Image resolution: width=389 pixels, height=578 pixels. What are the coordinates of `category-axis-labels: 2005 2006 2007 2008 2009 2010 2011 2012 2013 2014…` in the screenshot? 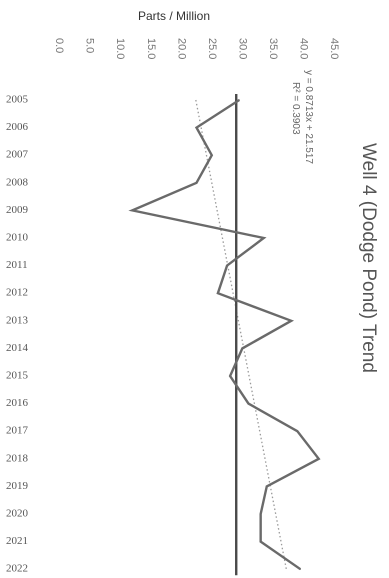 It's located at (17, 334).